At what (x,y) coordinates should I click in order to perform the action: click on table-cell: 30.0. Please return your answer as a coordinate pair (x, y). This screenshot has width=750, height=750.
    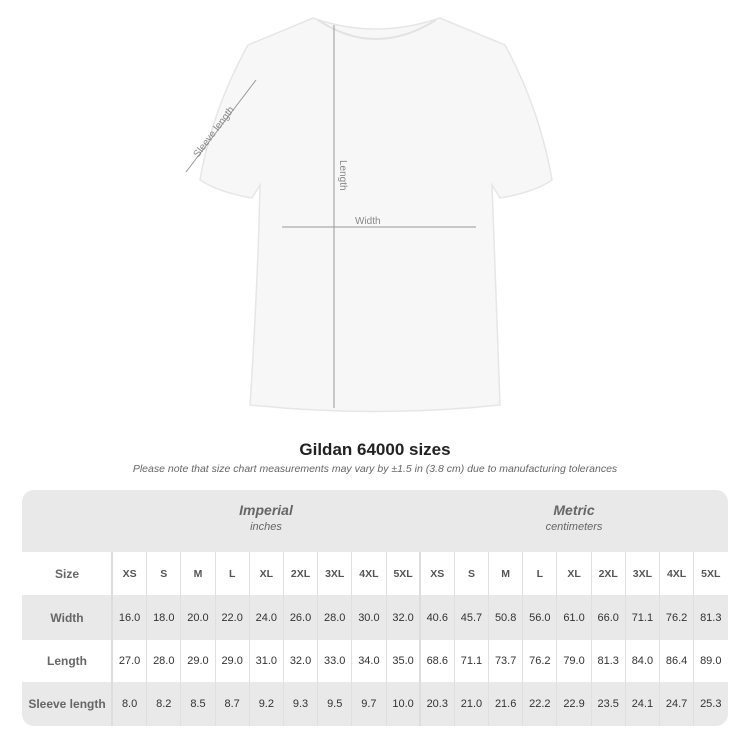
    Looking at the image, I should click on (368, 617).